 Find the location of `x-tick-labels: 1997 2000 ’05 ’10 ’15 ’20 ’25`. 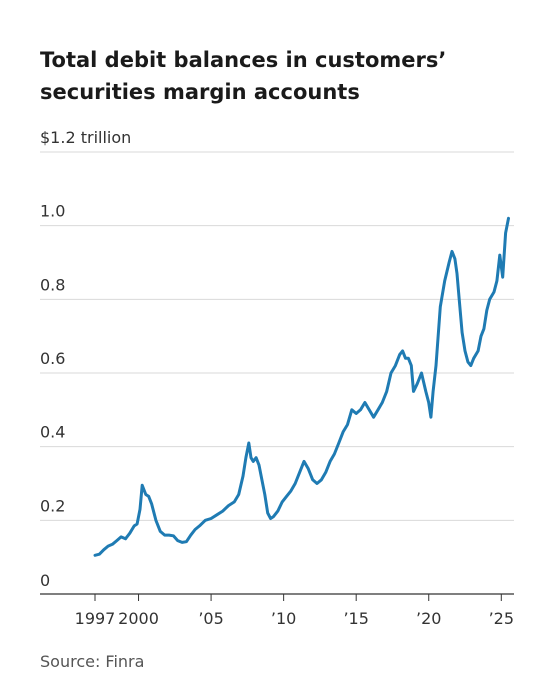

x-tick-labels: 1997 2000 ’05 ’10 ’15 ’20 ’25 is located at coordinates (294, 611).